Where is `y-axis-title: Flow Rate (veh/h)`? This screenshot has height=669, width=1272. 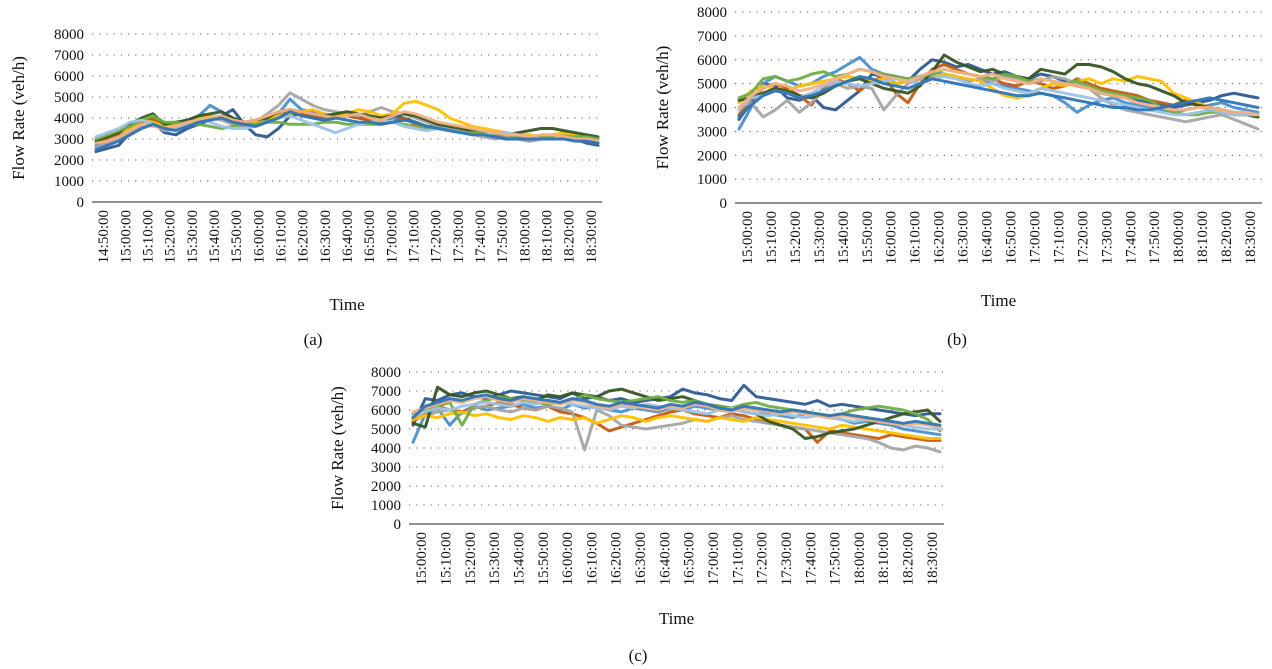 y-axis-title: Flow Rate (veh/h) is located at coordinates (337, 448).